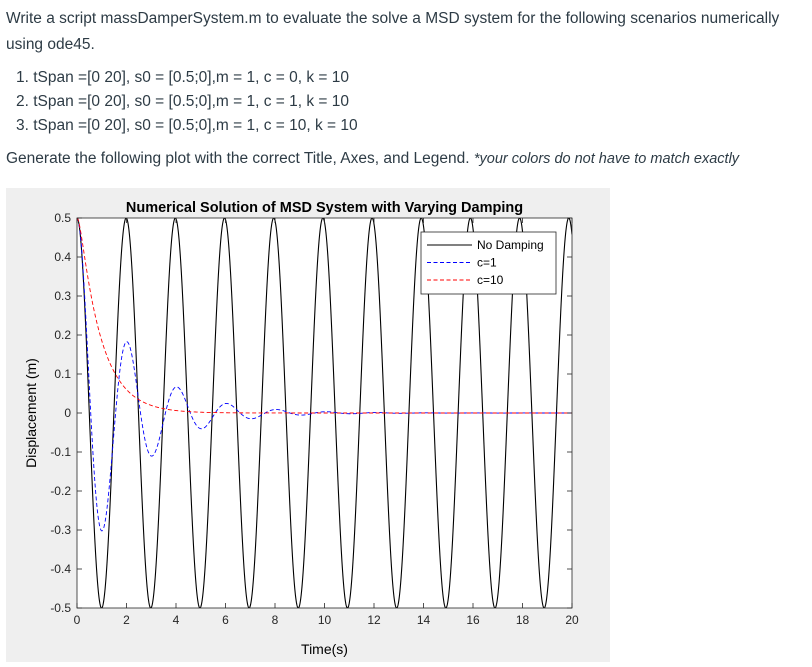  I want to click on legend-label: c=1, so click(487, 263).